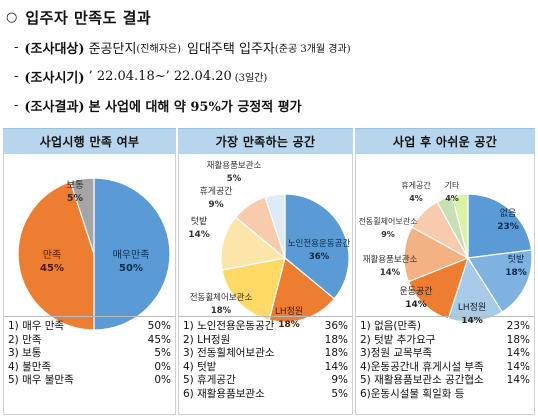 The image size is (538, 419). Describe the element at coordinates (265, 353) in the screenshot. I see `list-item: 3) 전동휠체어보관소 18%` at that location.